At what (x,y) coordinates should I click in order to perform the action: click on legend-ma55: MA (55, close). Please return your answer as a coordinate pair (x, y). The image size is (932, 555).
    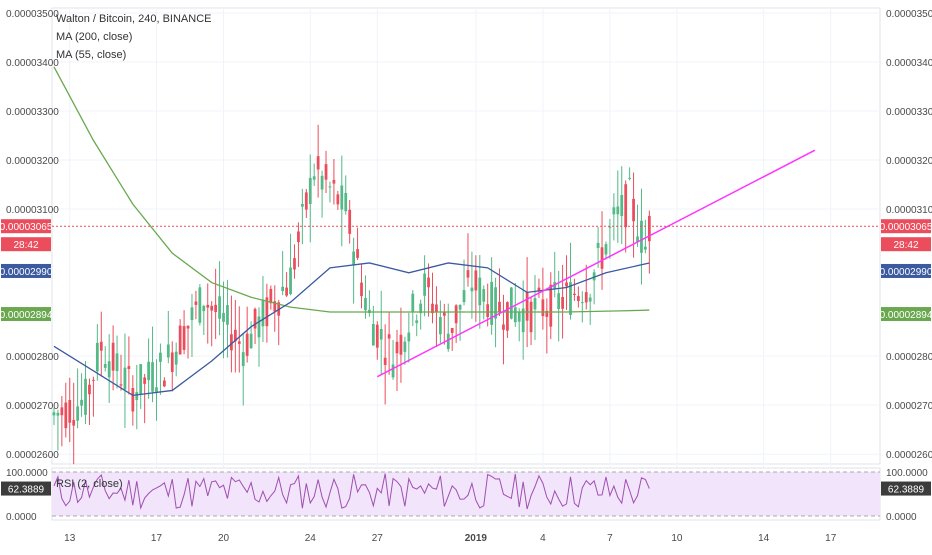
    Looking at the image, I should click on (91, 55).